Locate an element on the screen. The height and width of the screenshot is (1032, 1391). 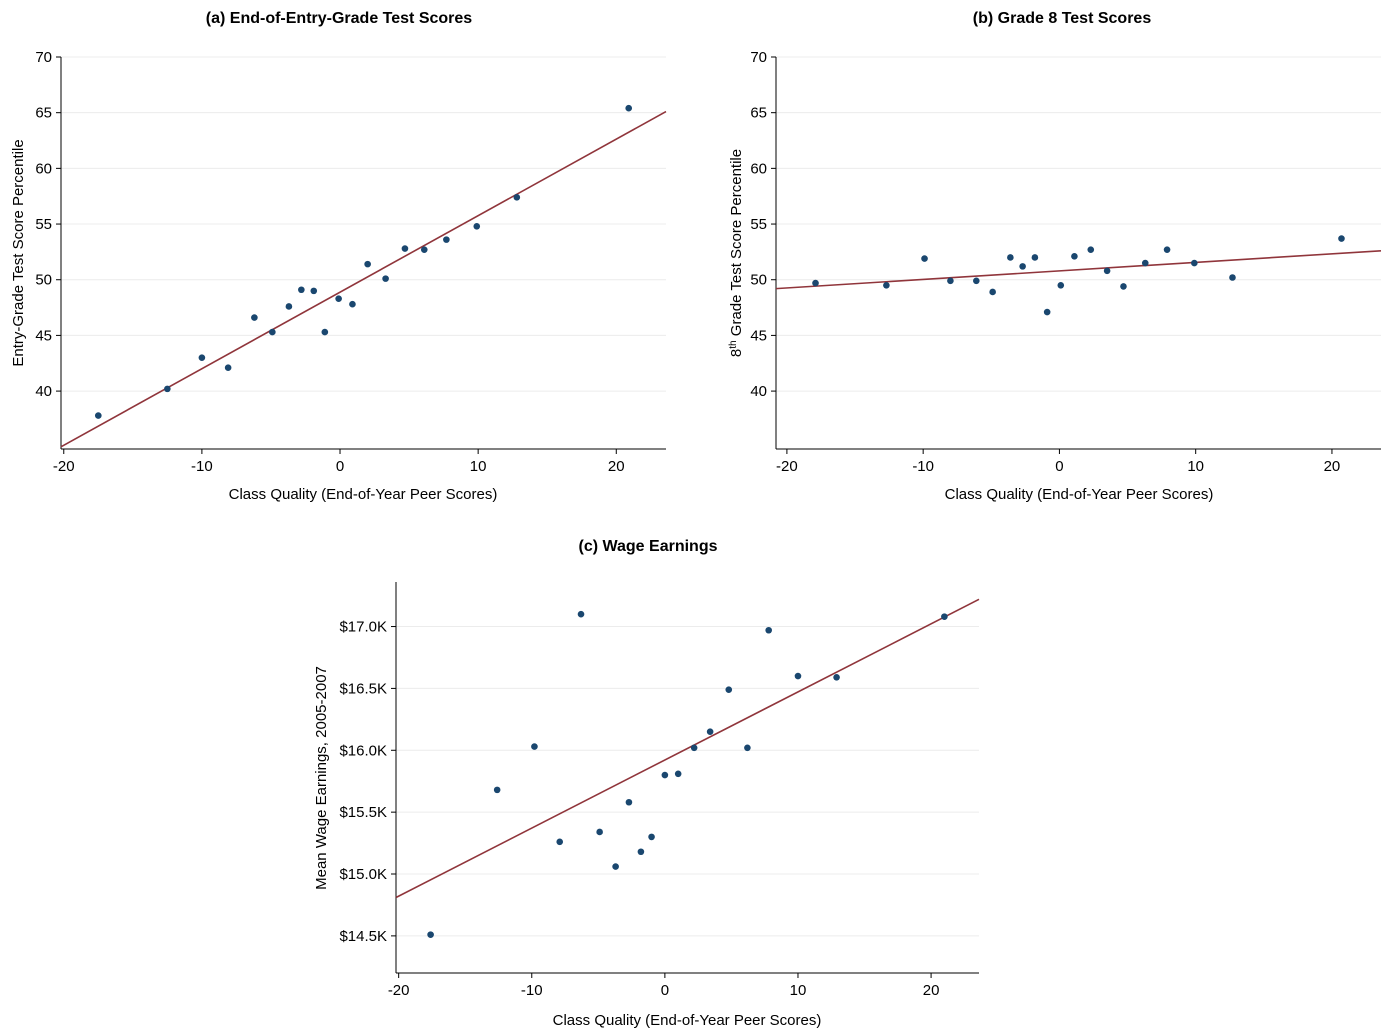
panel-c-y-tick-label: $16.0K is located at coordinates (363, 750).